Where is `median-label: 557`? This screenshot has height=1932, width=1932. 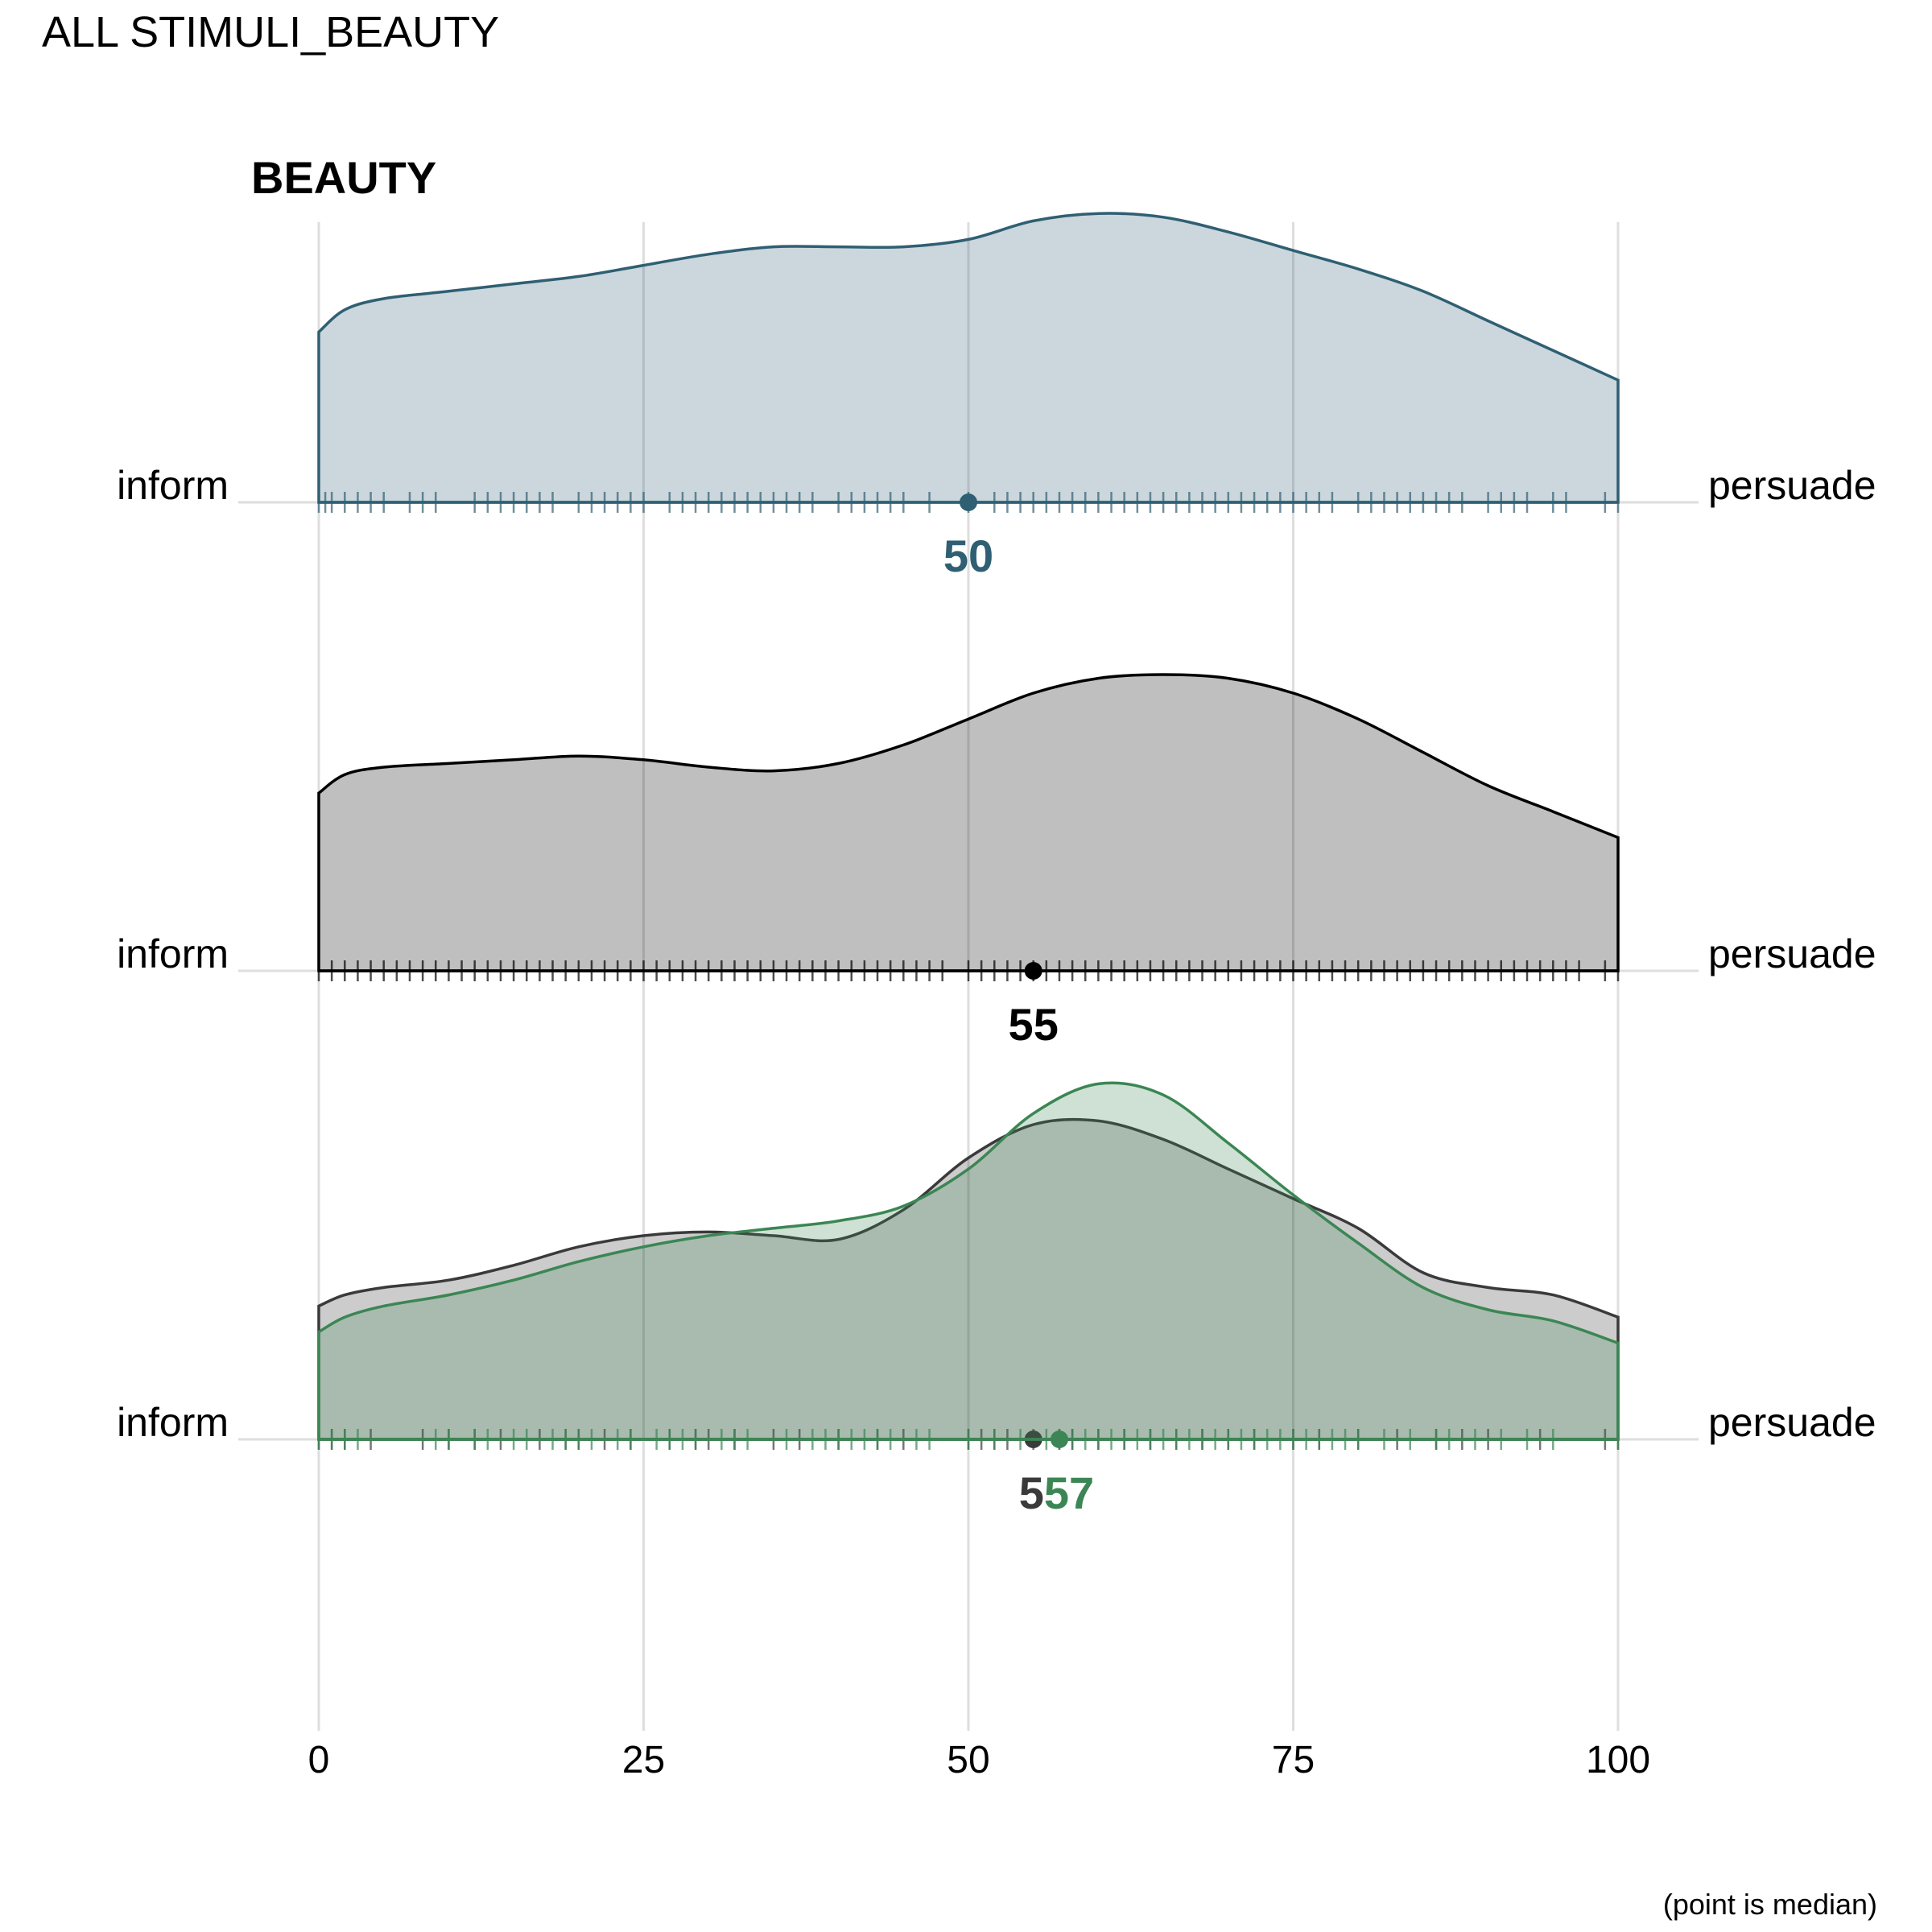 median-label: 557 is located at coordinates (1056, 1493).